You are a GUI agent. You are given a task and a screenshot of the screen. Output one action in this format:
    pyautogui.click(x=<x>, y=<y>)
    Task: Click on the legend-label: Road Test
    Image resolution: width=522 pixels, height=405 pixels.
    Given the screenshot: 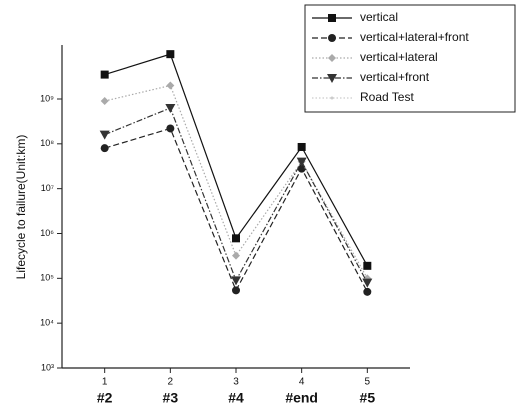 What is the action you would take?
    pyautogui.click(x=387, y=97)
    